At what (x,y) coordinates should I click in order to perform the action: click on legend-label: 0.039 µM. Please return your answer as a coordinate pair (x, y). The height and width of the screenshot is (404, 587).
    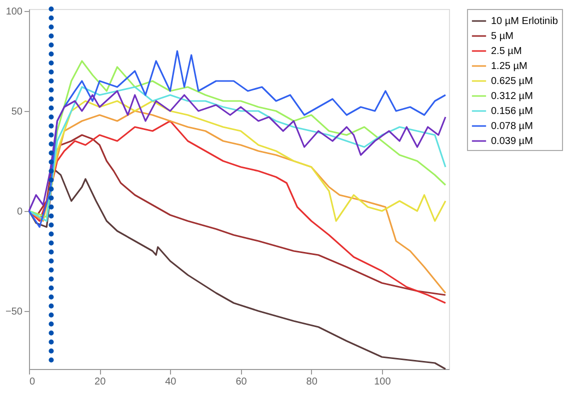
    Looking at the image, I should click on (512, 141).